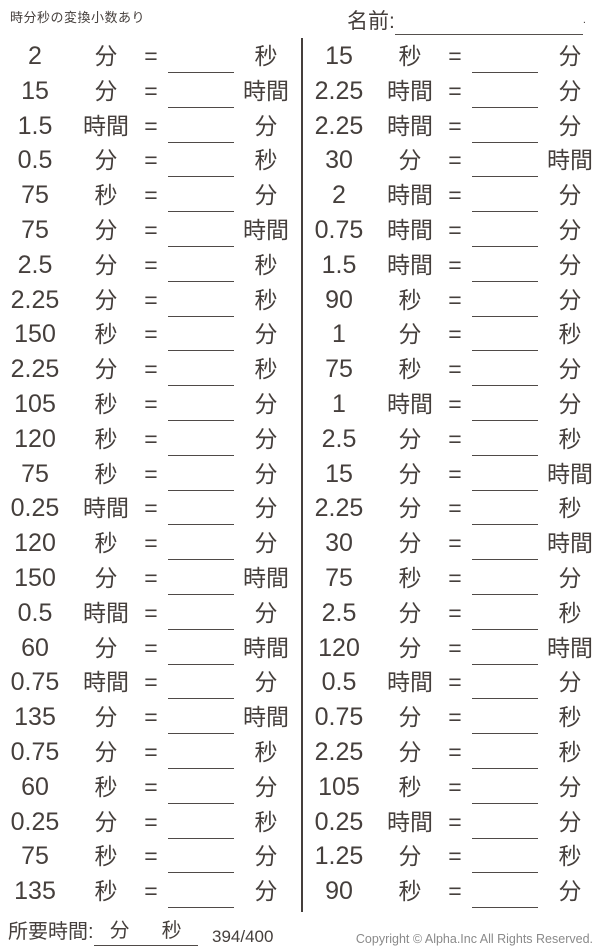 The image size is (600, 952). Describe the element at coordinates (339, 229) in the screenshot. I see `problem-value: 0.75` at that location.